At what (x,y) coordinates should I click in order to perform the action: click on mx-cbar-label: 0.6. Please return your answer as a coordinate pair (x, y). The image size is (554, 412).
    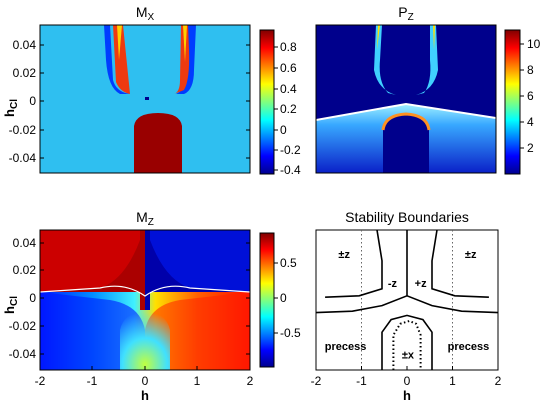
    Looking at the image, I should click on (288, 68).